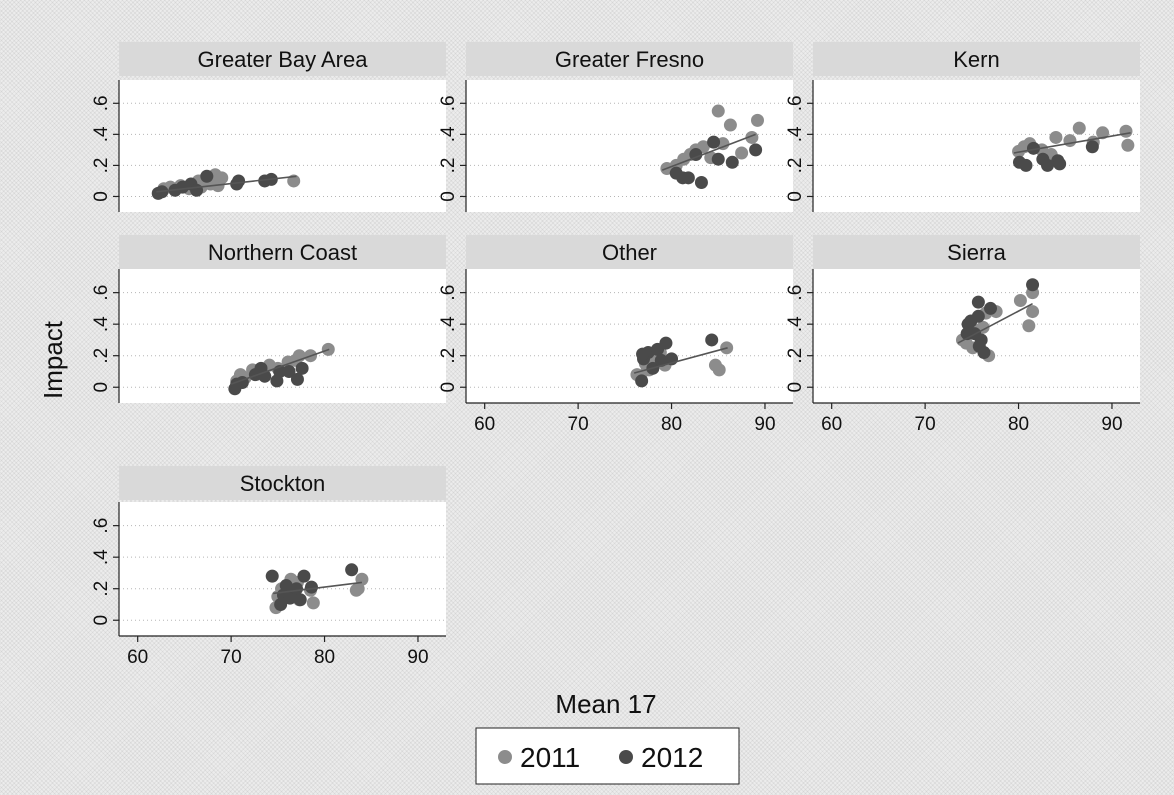 This screenshot has width=1174, height=795. Describe the element at coordinates (605, 704) in the screenshot. I see `x-axis-title: Mean 17` at that location.